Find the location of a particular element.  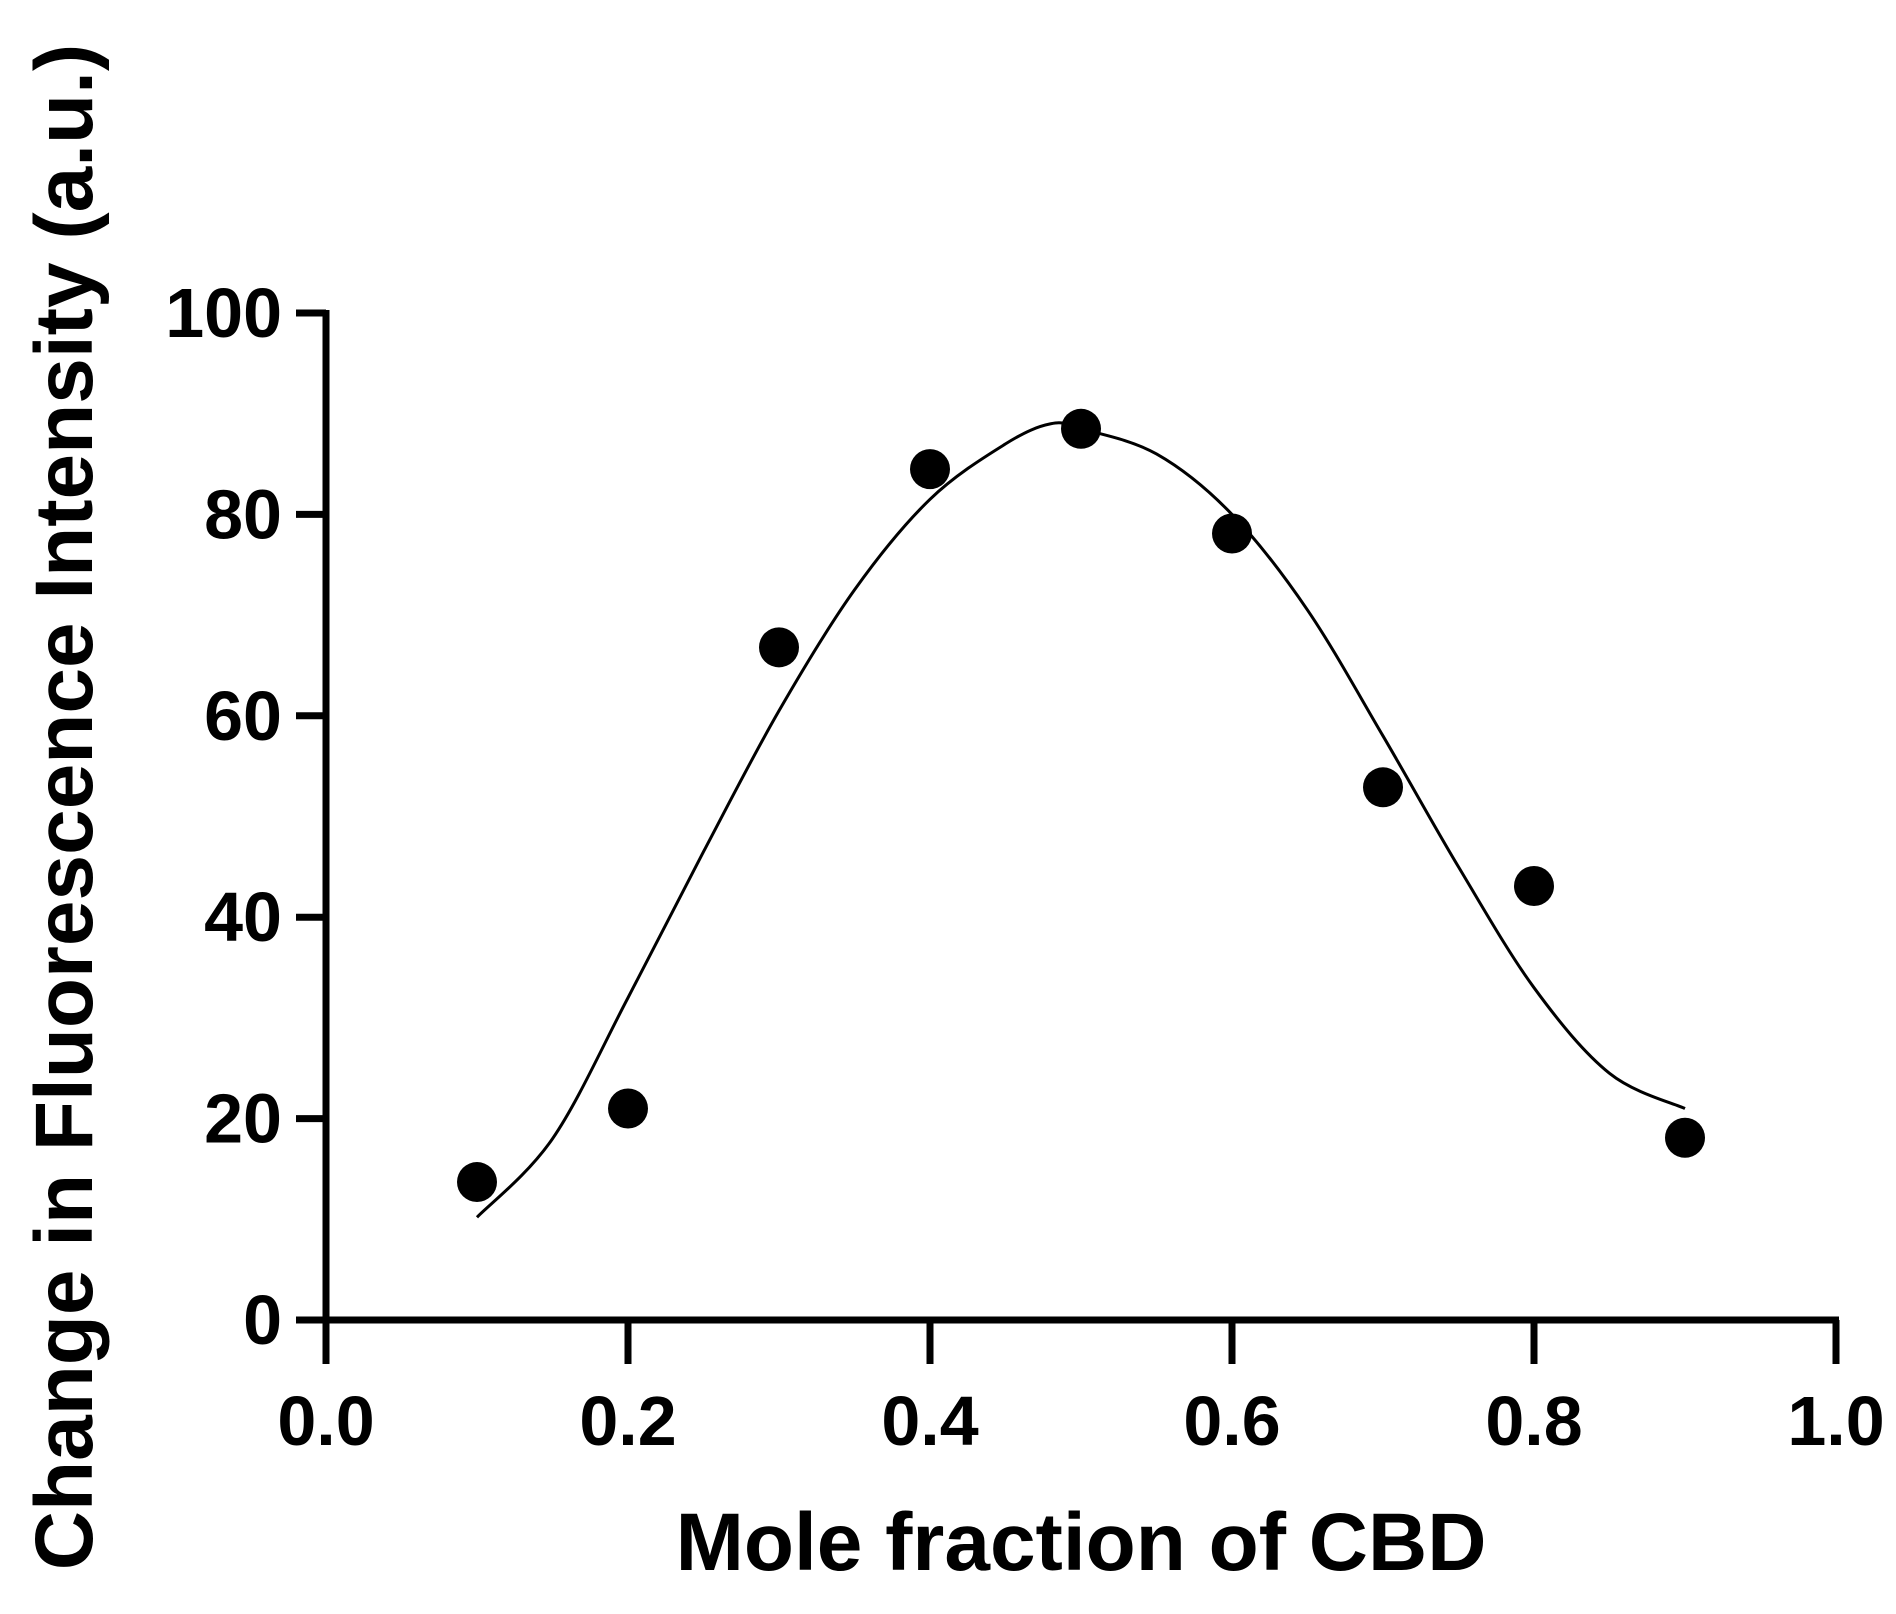

y-axis-title: Change in Fluorescence Intensity (a.u.) is located at coordinates (64, 807).